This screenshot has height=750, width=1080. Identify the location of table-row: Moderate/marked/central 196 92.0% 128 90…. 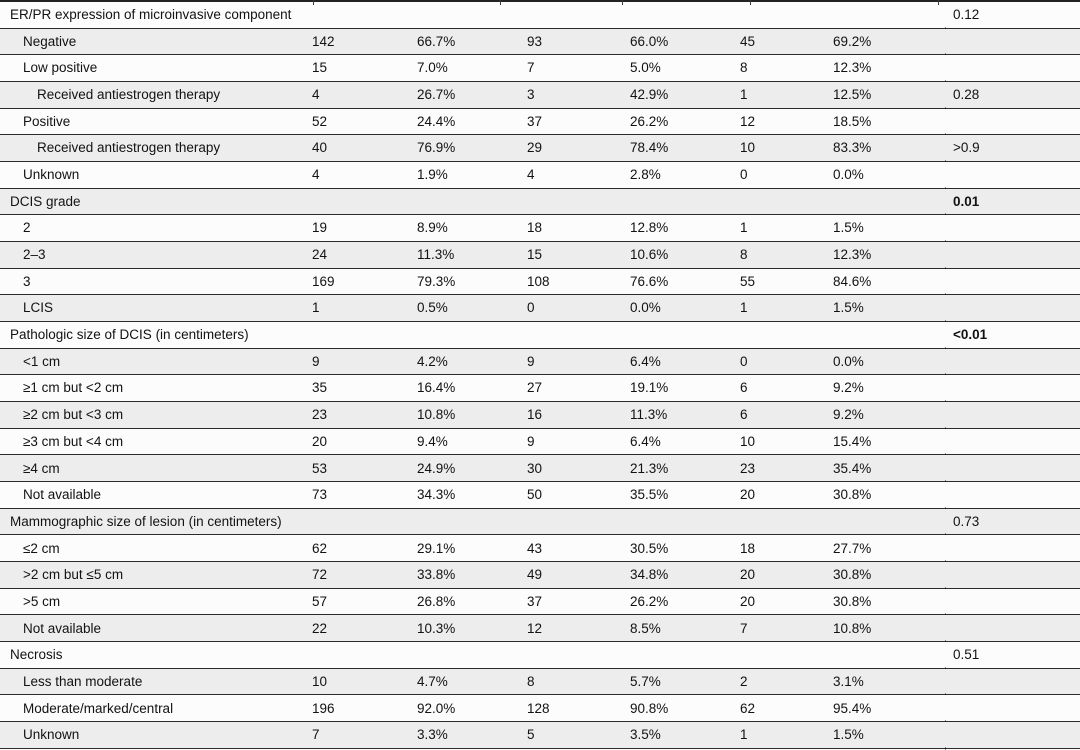
(540, 709).